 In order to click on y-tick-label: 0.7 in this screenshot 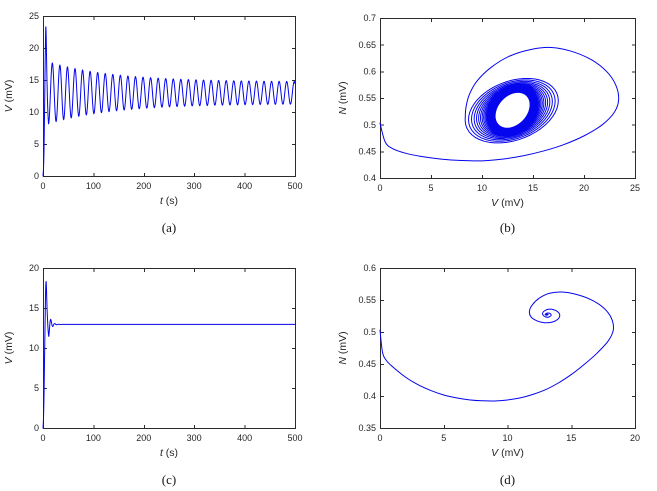, I will do `click(369, 18)`.